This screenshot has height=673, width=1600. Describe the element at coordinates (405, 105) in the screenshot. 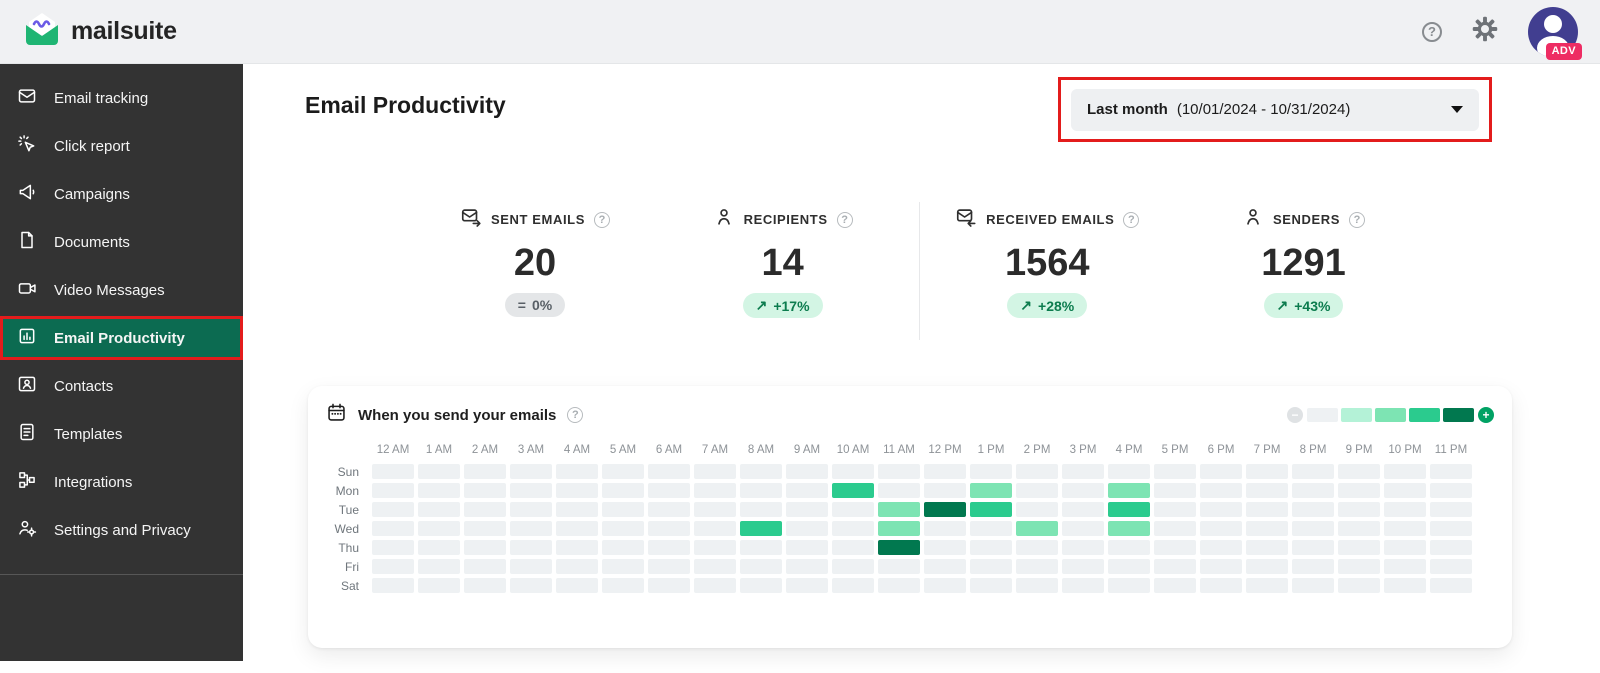

I see `page-title: Email Productivity` at that location.